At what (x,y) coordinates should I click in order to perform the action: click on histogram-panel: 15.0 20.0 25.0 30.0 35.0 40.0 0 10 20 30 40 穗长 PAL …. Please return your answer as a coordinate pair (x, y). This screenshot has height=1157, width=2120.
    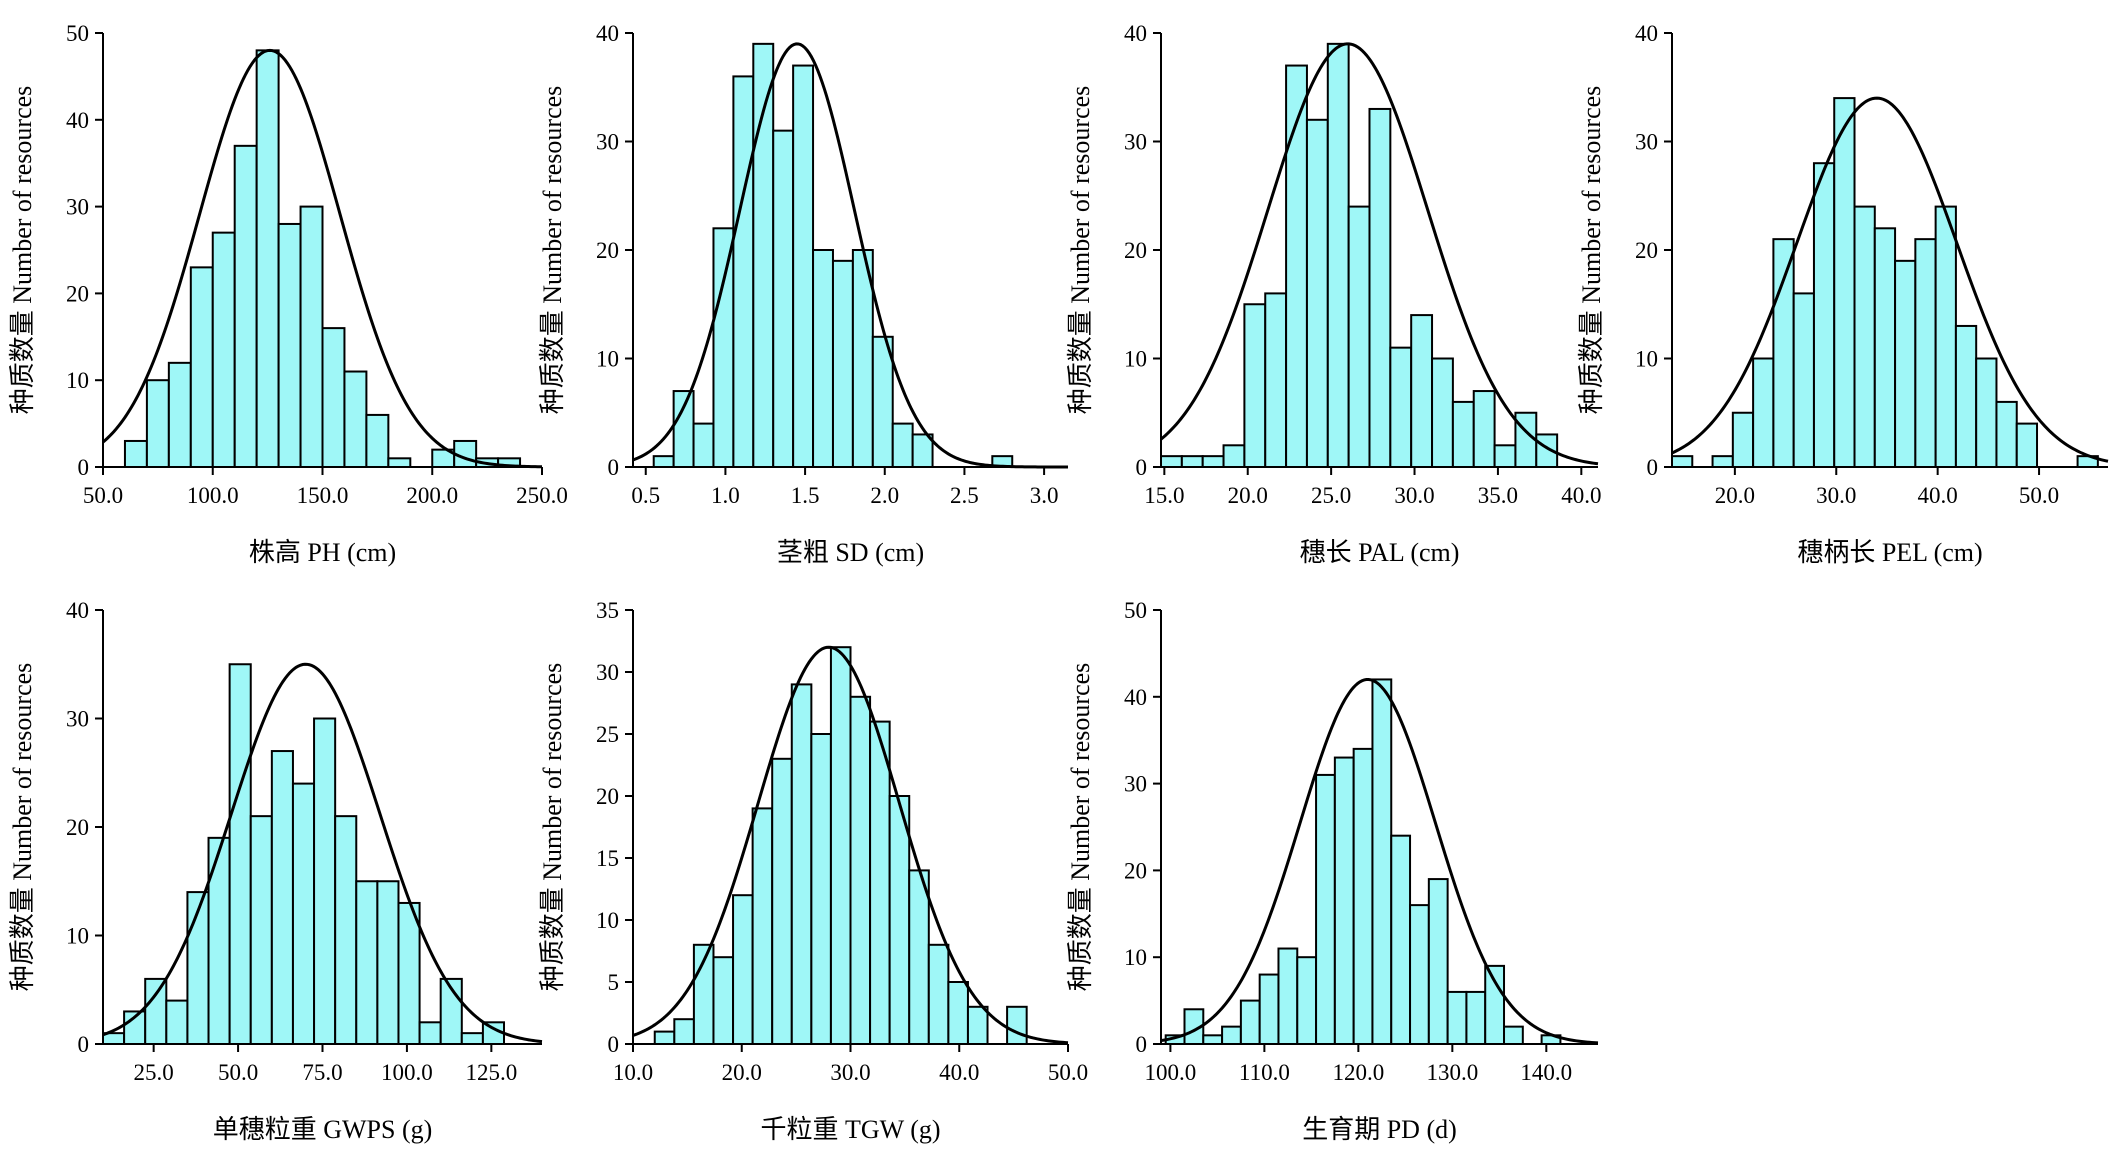
    Looking at the image, I should click on (1333, 294).